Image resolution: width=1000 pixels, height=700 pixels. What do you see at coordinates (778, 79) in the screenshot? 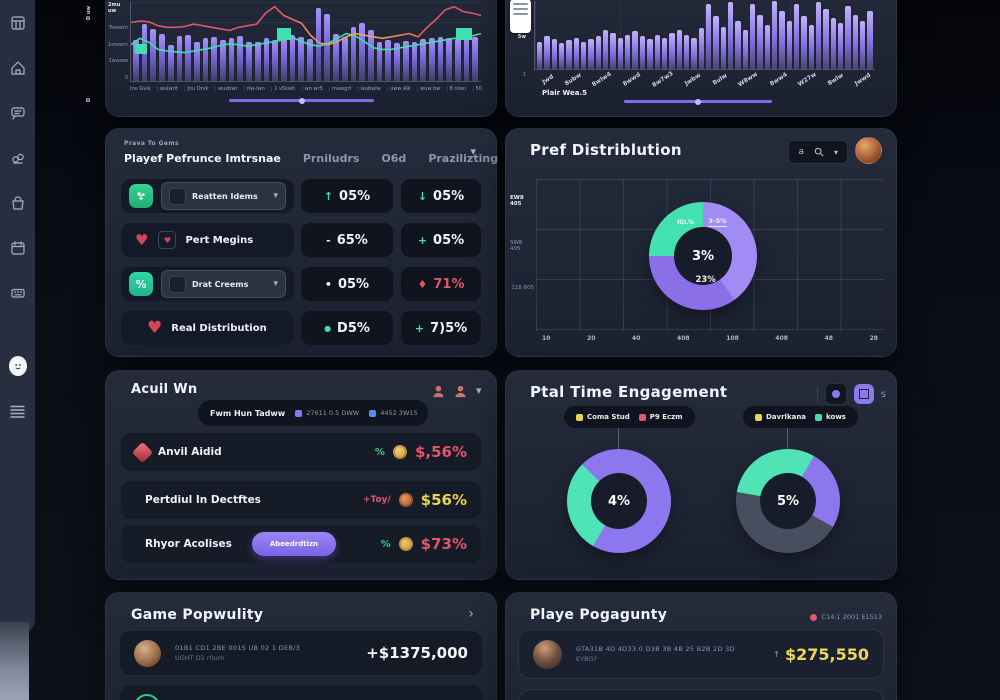
I see `tick-label: 8ww4` at bounding box center [778, 79].